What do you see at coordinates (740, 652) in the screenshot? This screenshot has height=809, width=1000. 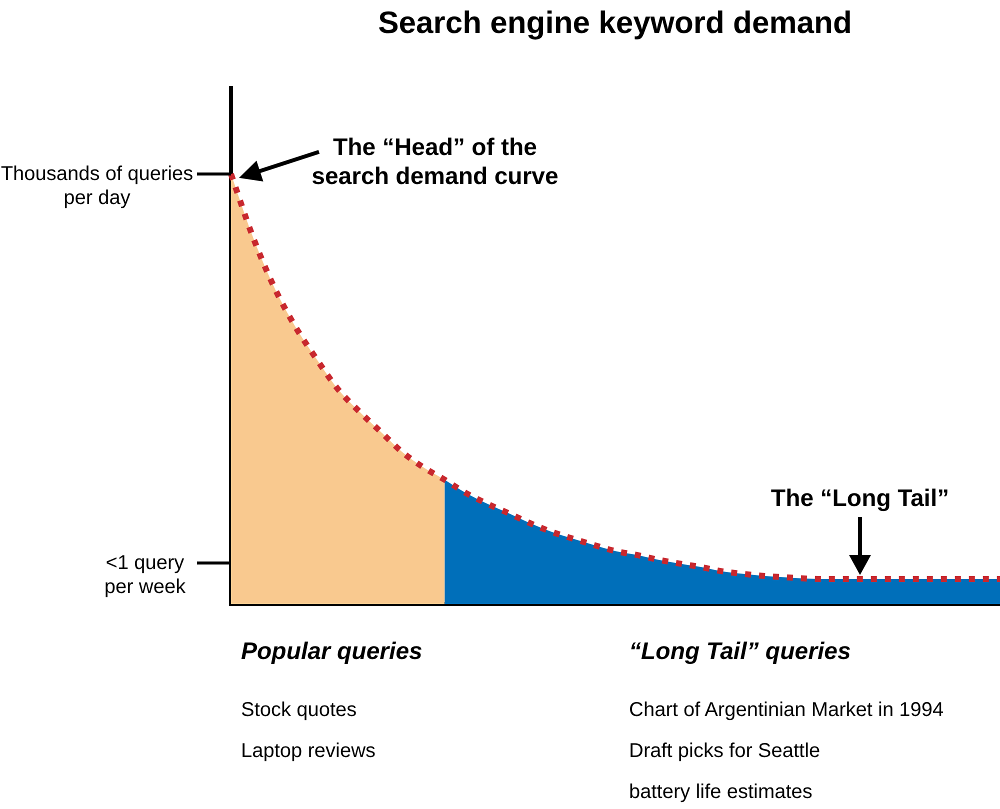 I see `text: “Long Tail” queries` at bounding box center [740, 652].